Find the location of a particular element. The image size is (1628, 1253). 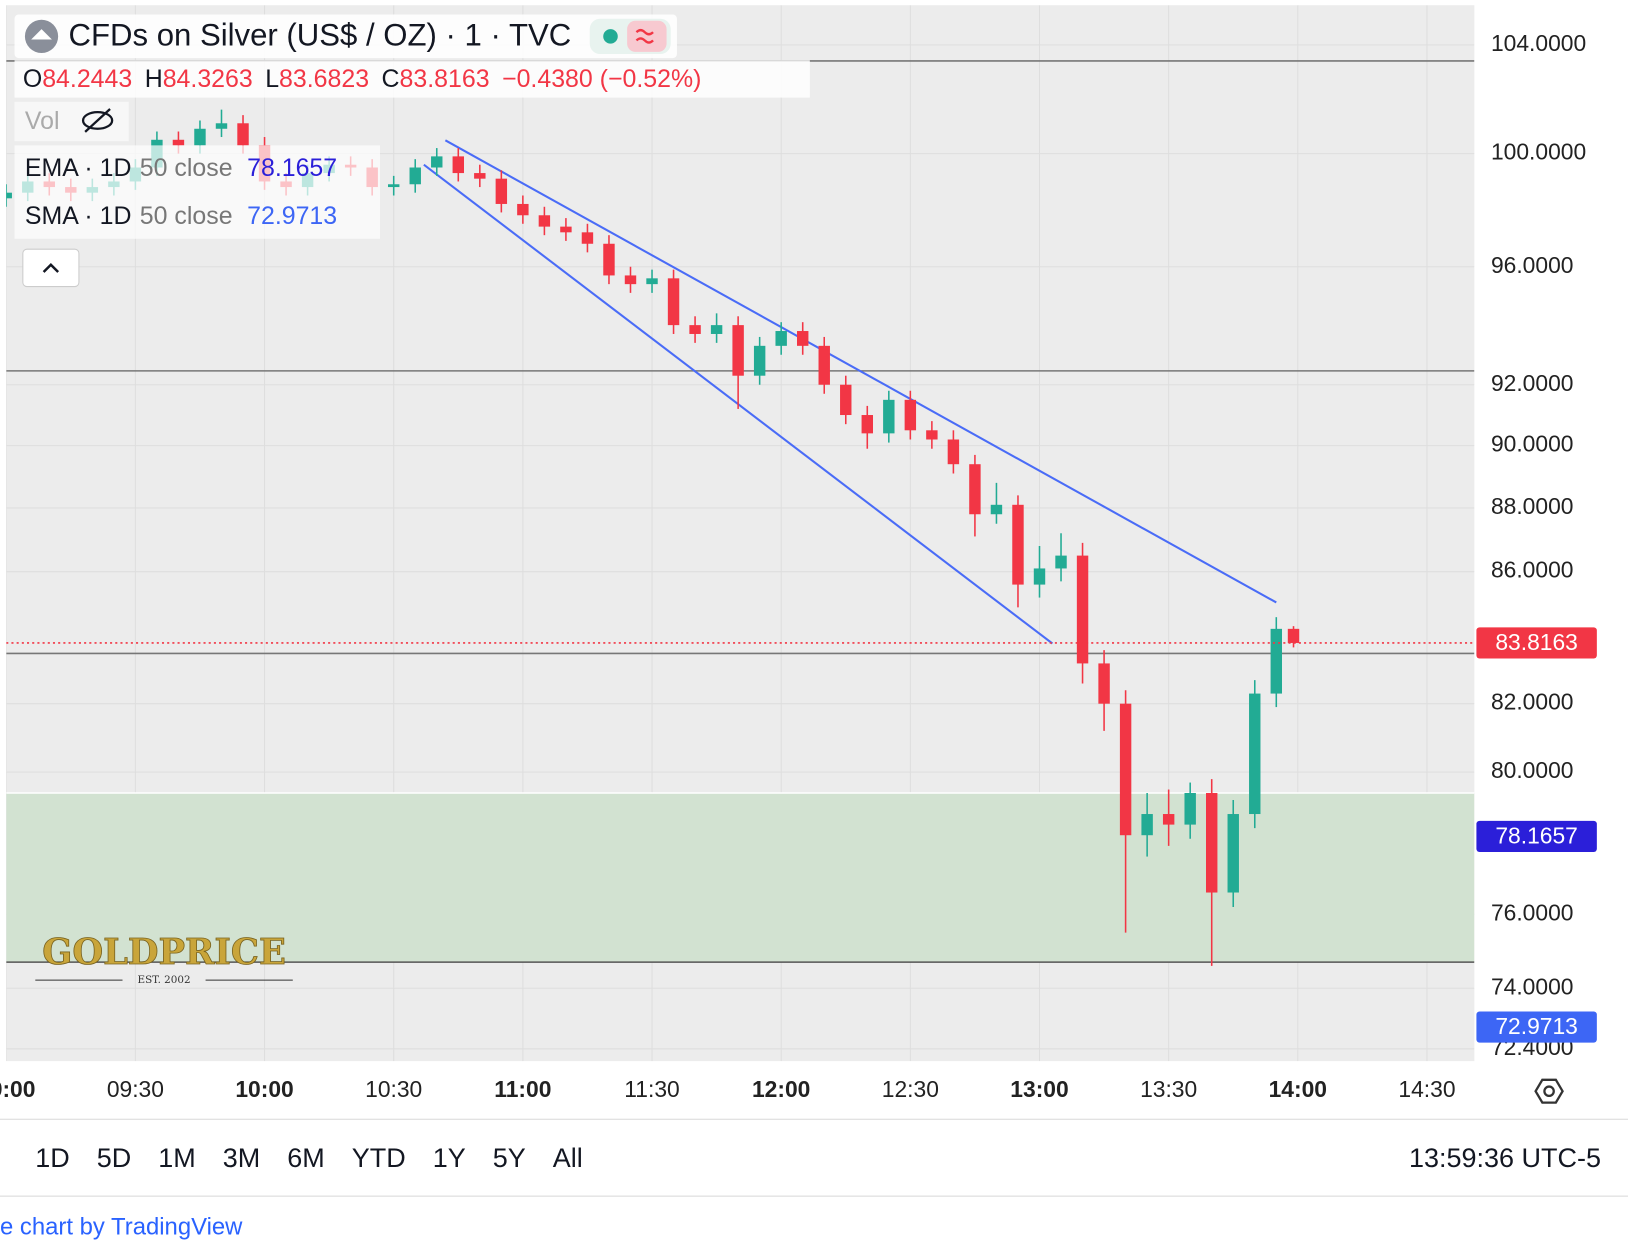

ohlc-key: O is located at coordinates (32, 79).